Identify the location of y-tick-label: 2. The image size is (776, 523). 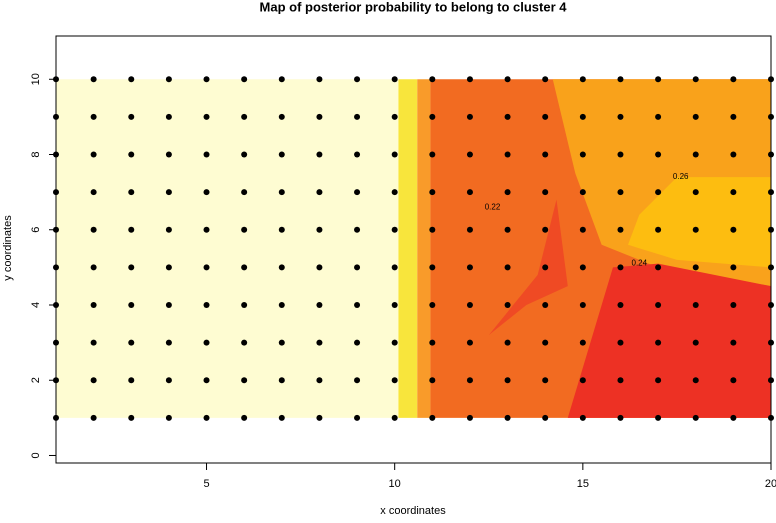
(36, 380).